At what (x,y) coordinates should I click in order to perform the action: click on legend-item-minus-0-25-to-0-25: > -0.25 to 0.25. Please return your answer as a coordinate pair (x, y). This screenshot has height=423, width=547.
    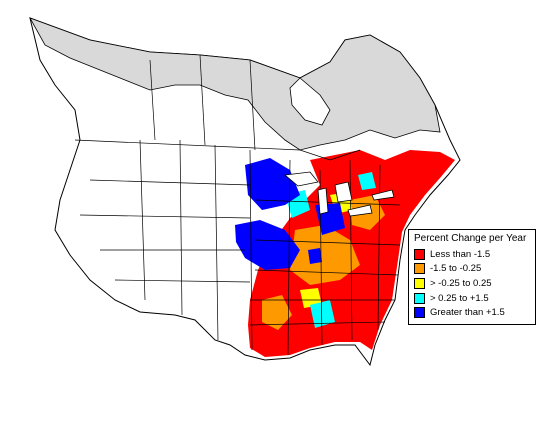
    Looking at the image, I should click on (472, 283).